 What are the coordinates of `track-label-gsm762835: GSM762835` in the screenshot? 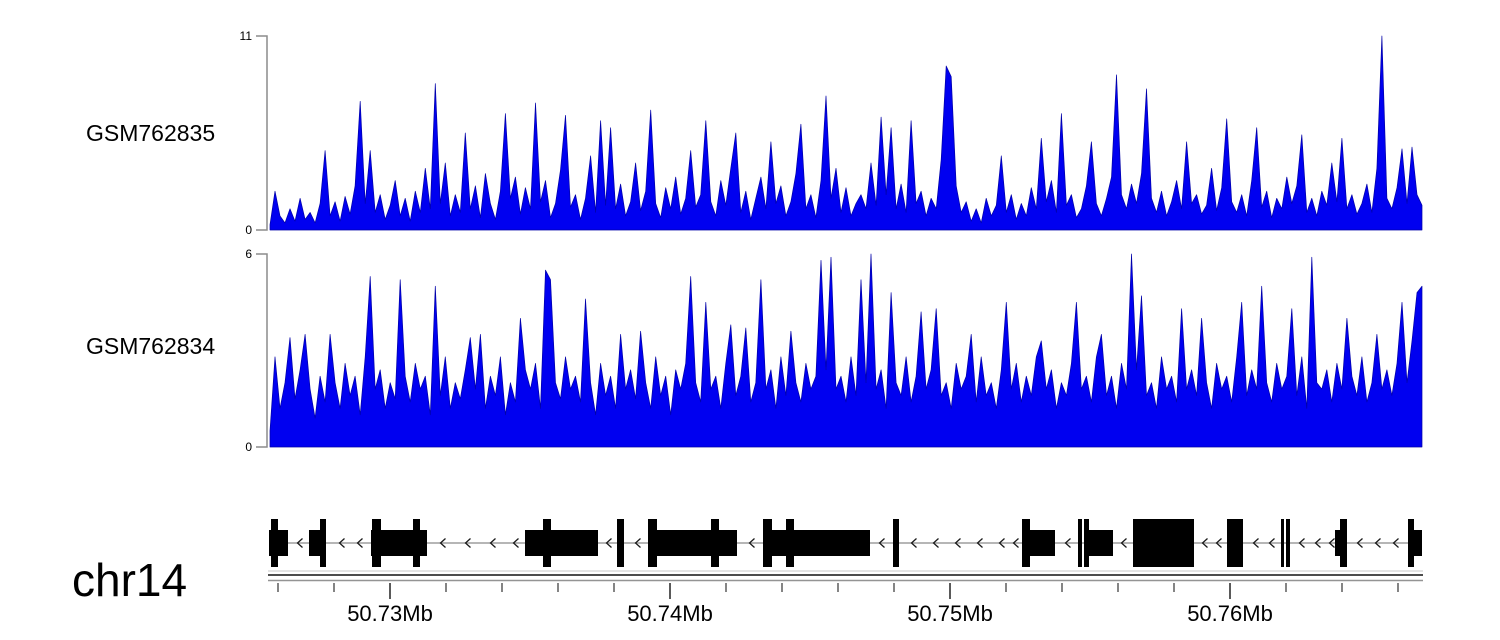 It's located at (151, 133).